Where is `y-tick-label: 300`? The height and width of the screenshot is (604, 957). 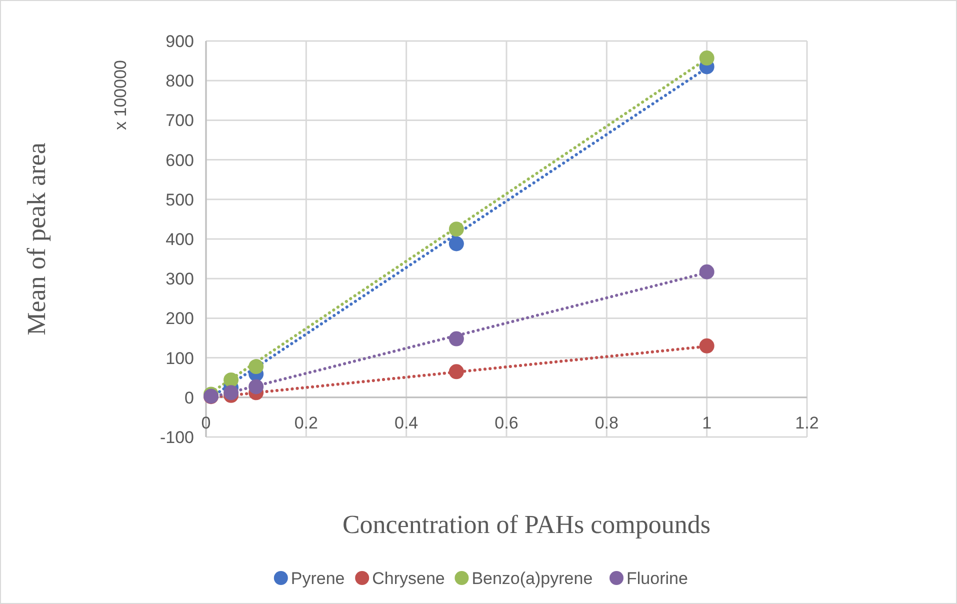 y-tick-label: 300 is located at coordinates (180, 279).